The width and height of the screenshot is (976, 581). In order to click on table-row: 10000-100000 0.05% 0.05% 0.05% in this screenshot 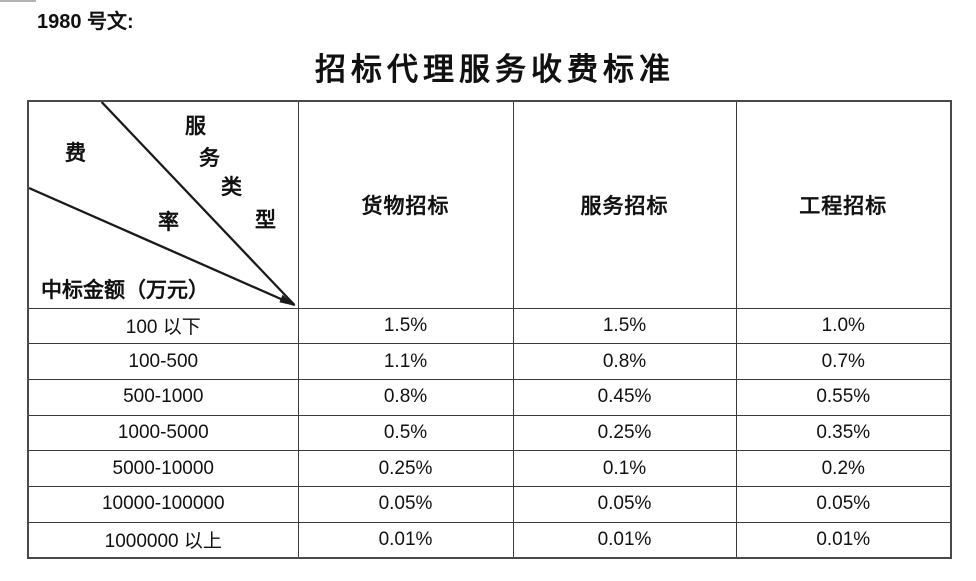, I will do `click(489, 504)`.